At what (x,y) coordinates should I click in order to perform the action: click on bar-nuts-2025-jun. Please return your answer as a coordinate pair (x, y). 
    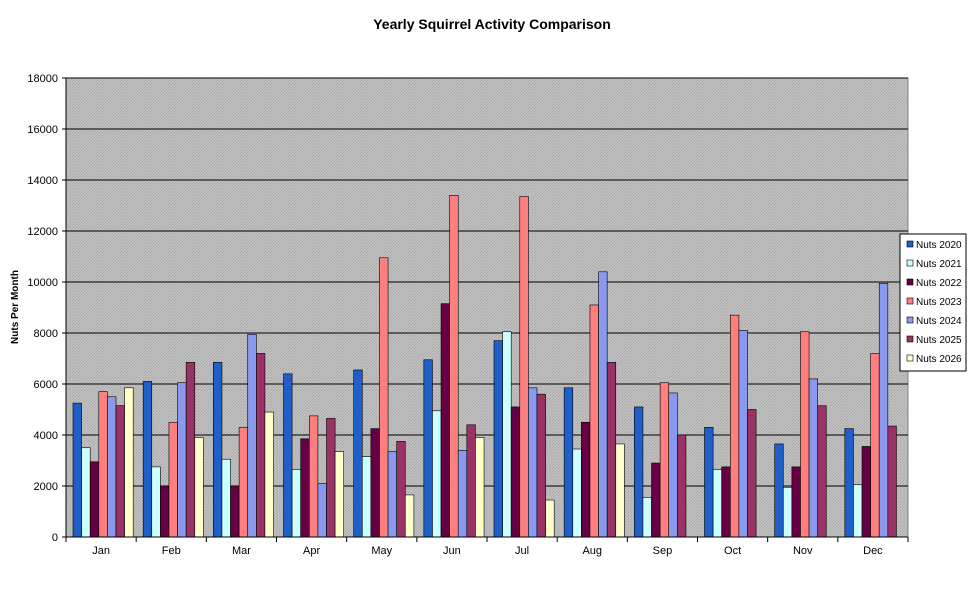
    Looking at the image, I should click on (471, 481).